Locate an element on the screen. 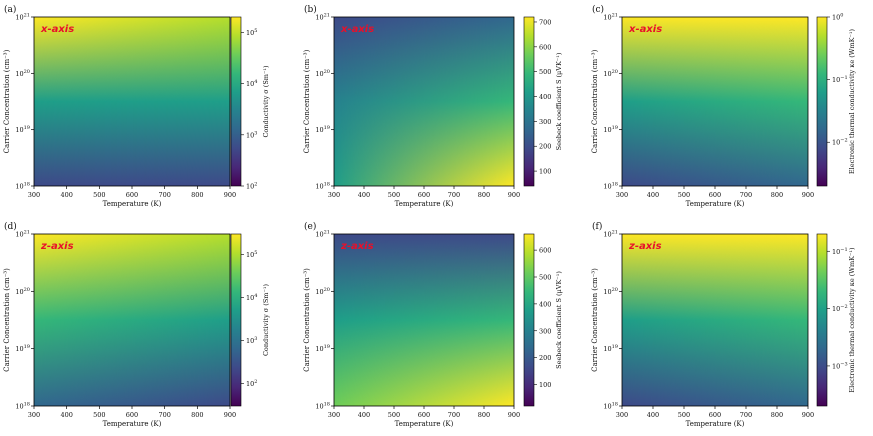 The height and width of the screenshot is (436, 873). colorbar-tick-label: 10² is located at coordinates (251, 186).